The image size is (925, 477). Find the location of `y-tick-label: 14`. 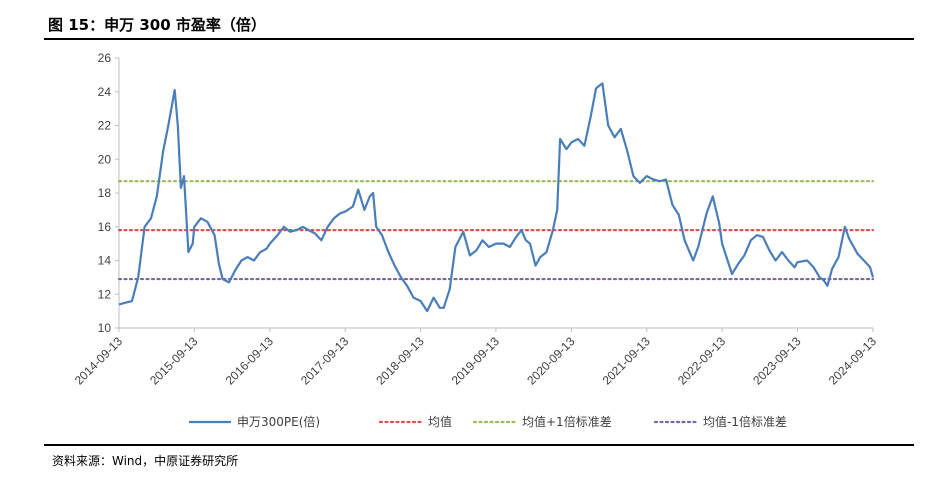

y-tick-label: 14 is located at coordinates (105, 261).